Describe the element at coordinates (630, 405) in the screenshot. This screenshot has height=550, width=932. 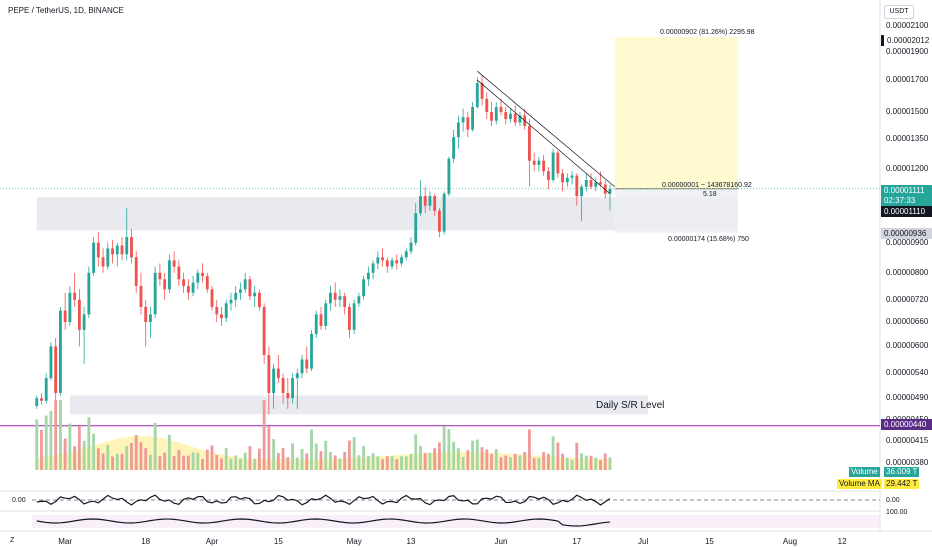
I see `sr-zone-label: Daily S/R Level` at that location.